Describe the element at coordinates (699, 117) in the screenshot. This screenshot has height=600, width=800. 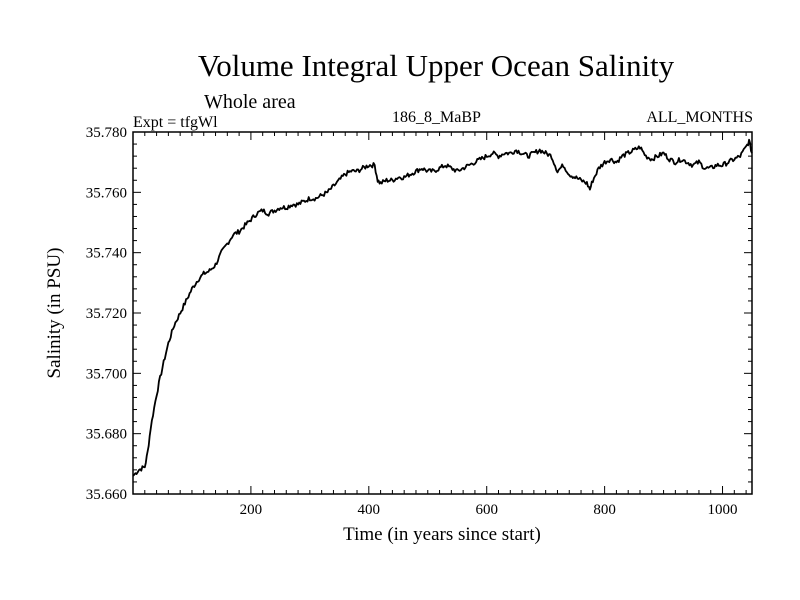
I see `period-label: ALL_MONTHS` at that location.